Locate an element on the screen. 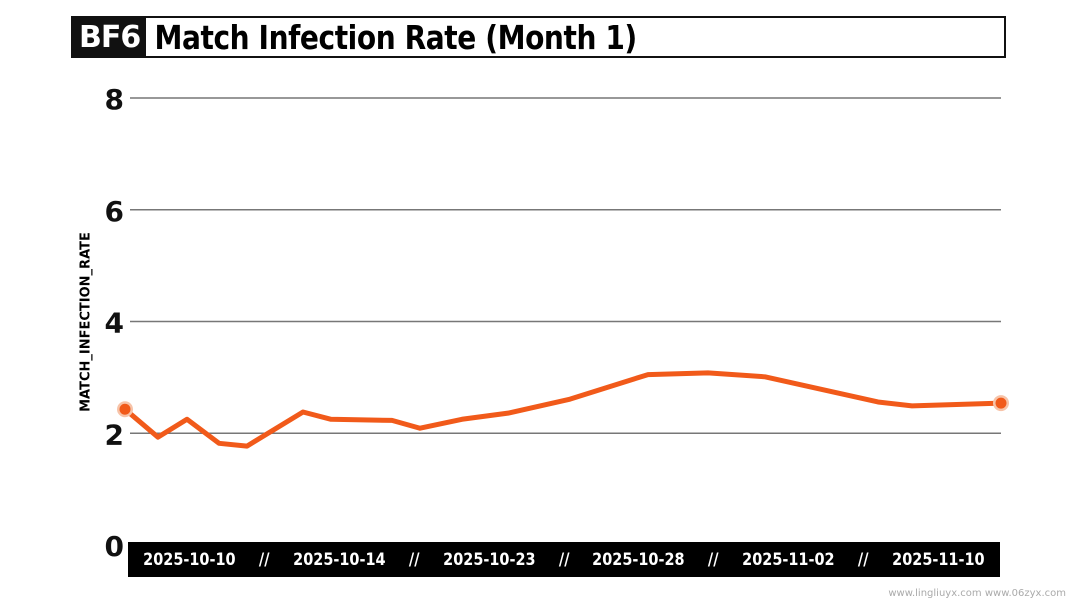 The width and height of the screenshot is (1080, 607). y-tick-label: 4 is located at coordinates (114, 323).